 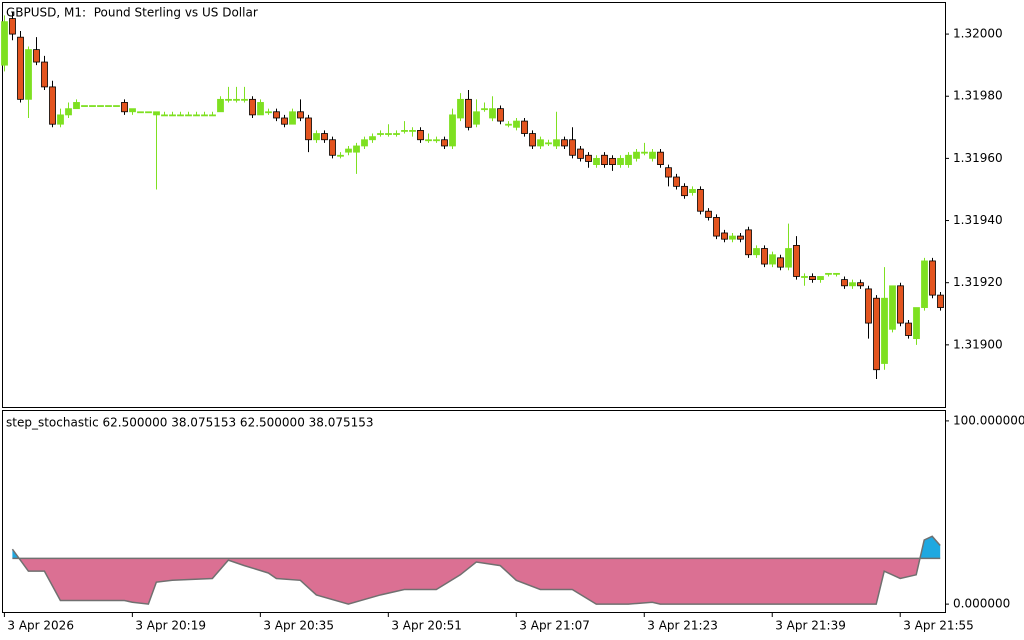 What do you see at coordinates (938, 626) in the screenshot?
I see `x-tick-label: 3 Apr 21:55` at bounding box center [938, 626].